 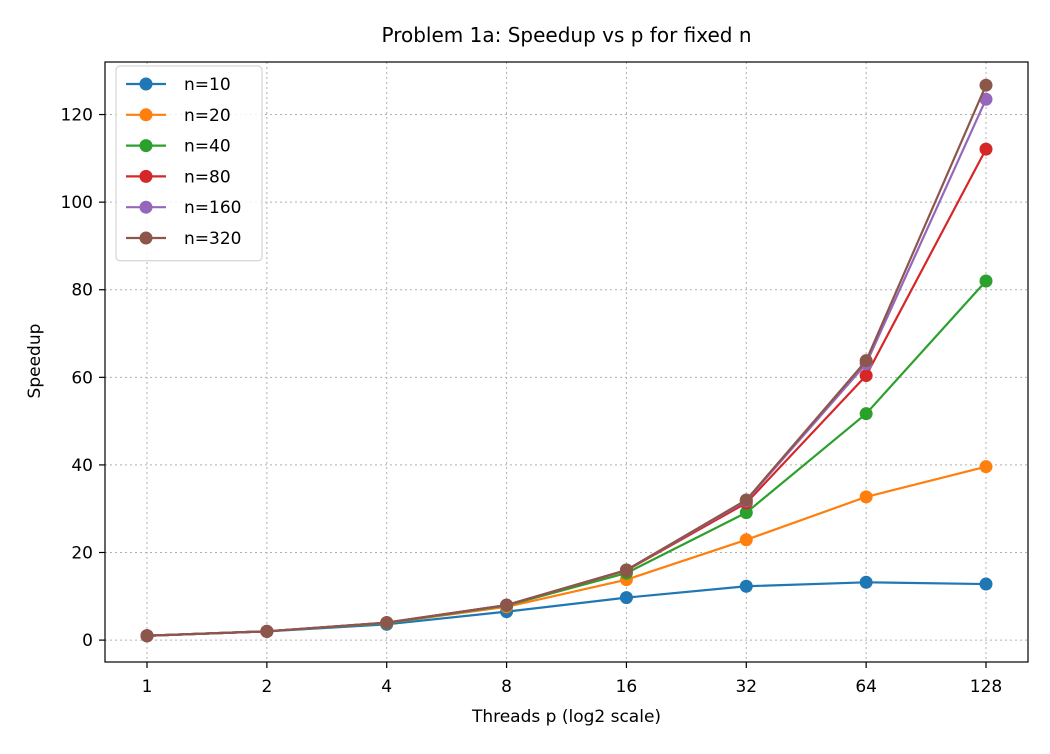 What do you see at coordinates (212, 208) in the screenshot?
I see `legend-label: n=160` at bounding box center [212, 208].